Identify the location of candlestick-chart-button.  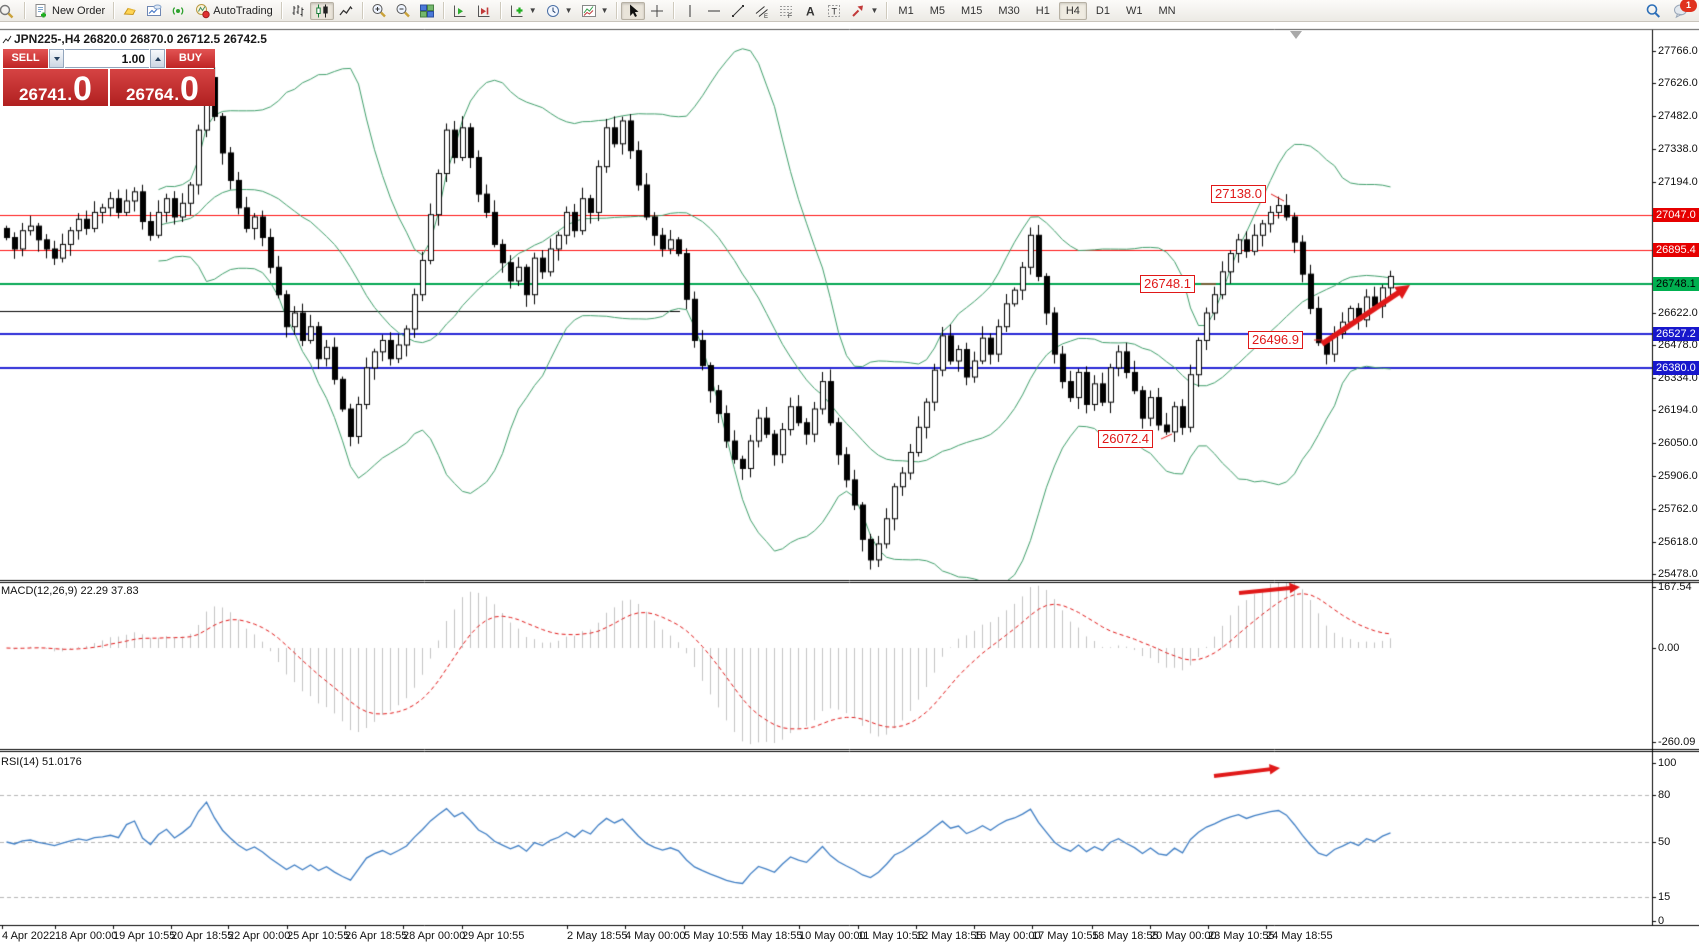
(321, 10).